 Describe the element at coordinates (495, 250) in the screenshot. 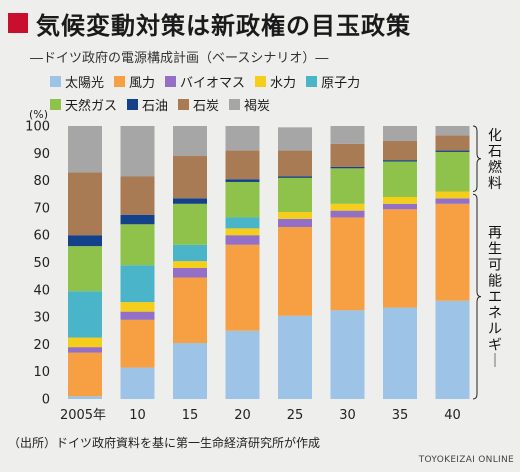

I see `group-label-char: 生` at that location.